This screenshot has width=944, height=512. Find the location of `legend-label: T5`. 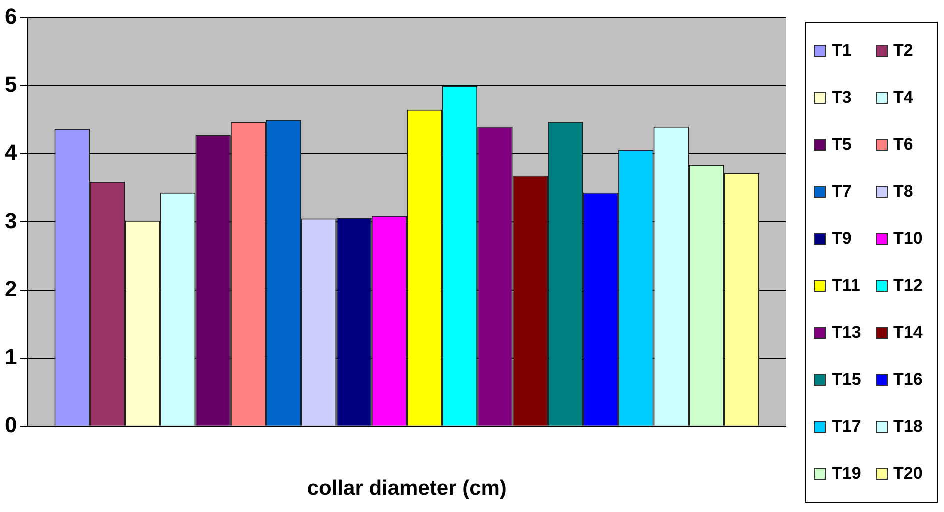

legend-label: T5 is located at coordinates (842, 144).